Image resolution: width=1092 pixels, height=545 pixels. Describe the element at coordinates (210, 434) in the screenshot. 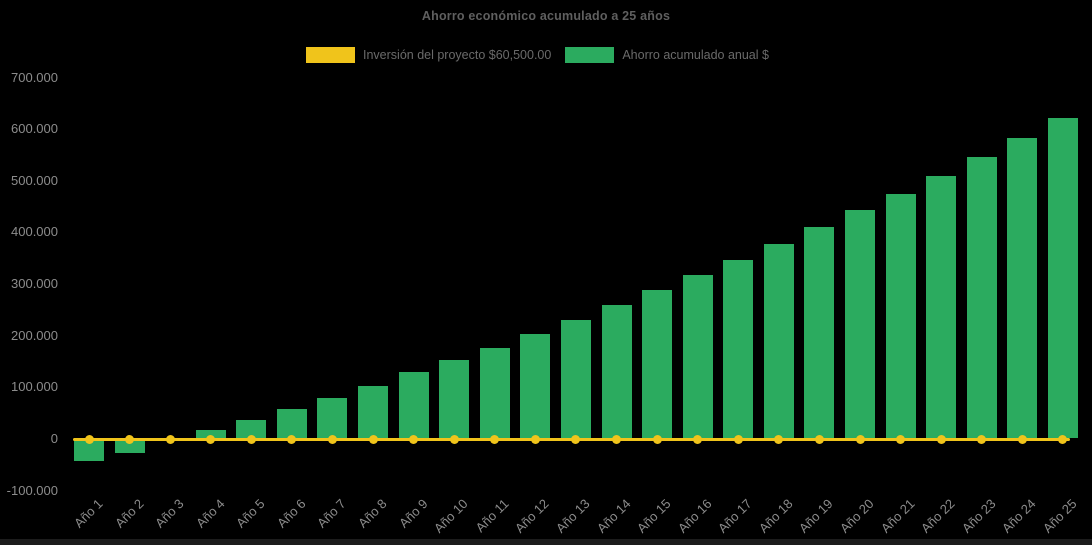

I see `bar-año-4` at that location.